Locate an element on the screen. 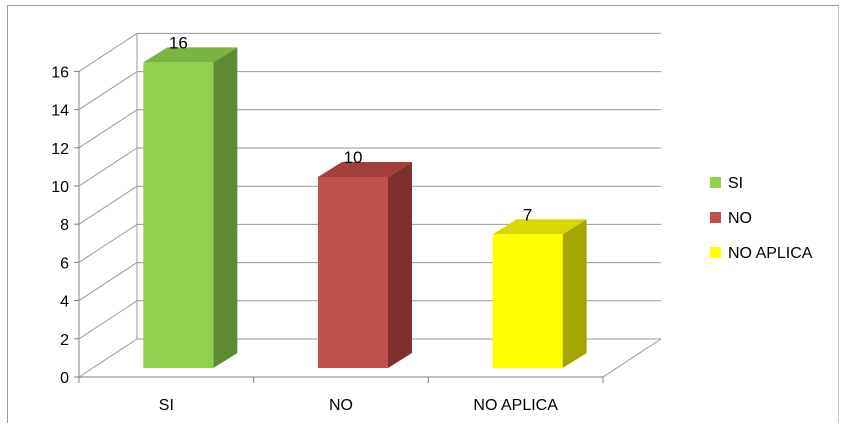 This screenshot has width=841, height=427. y-tick-label: 10 is located at coordinates (60, 187).